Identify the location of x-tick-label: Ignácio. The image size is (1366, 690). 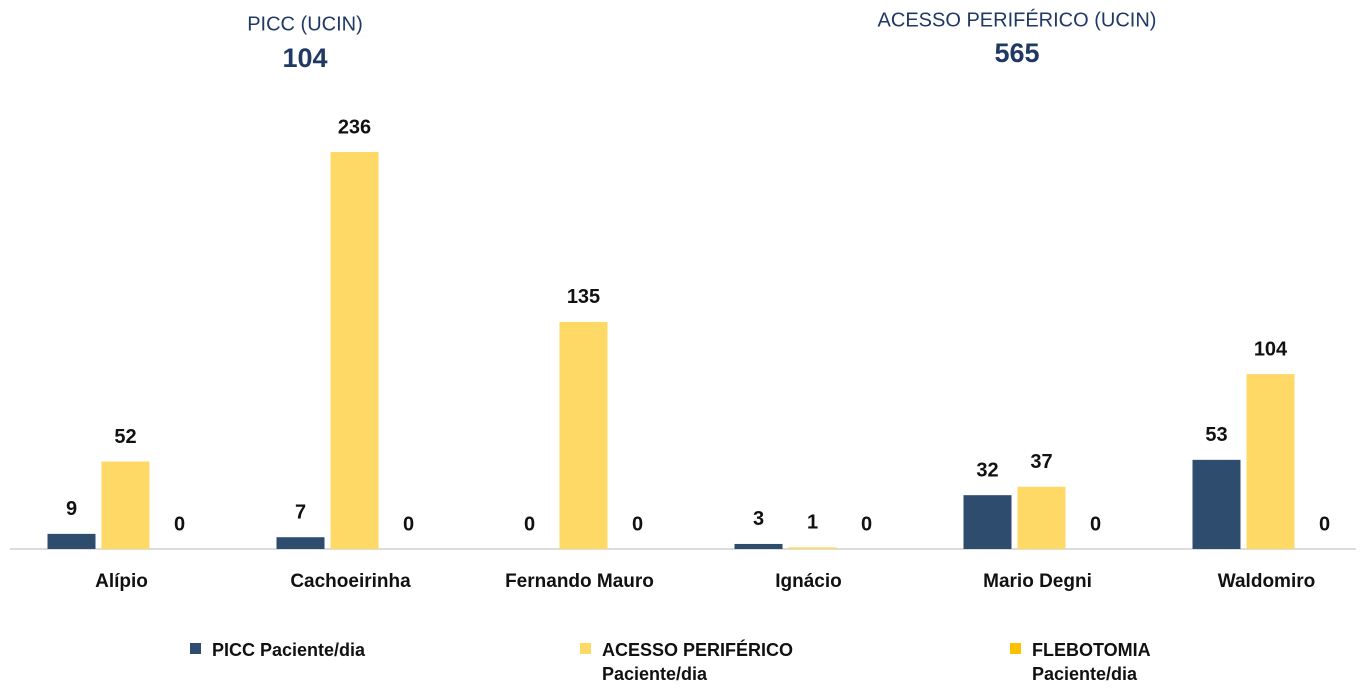
(808, 581).